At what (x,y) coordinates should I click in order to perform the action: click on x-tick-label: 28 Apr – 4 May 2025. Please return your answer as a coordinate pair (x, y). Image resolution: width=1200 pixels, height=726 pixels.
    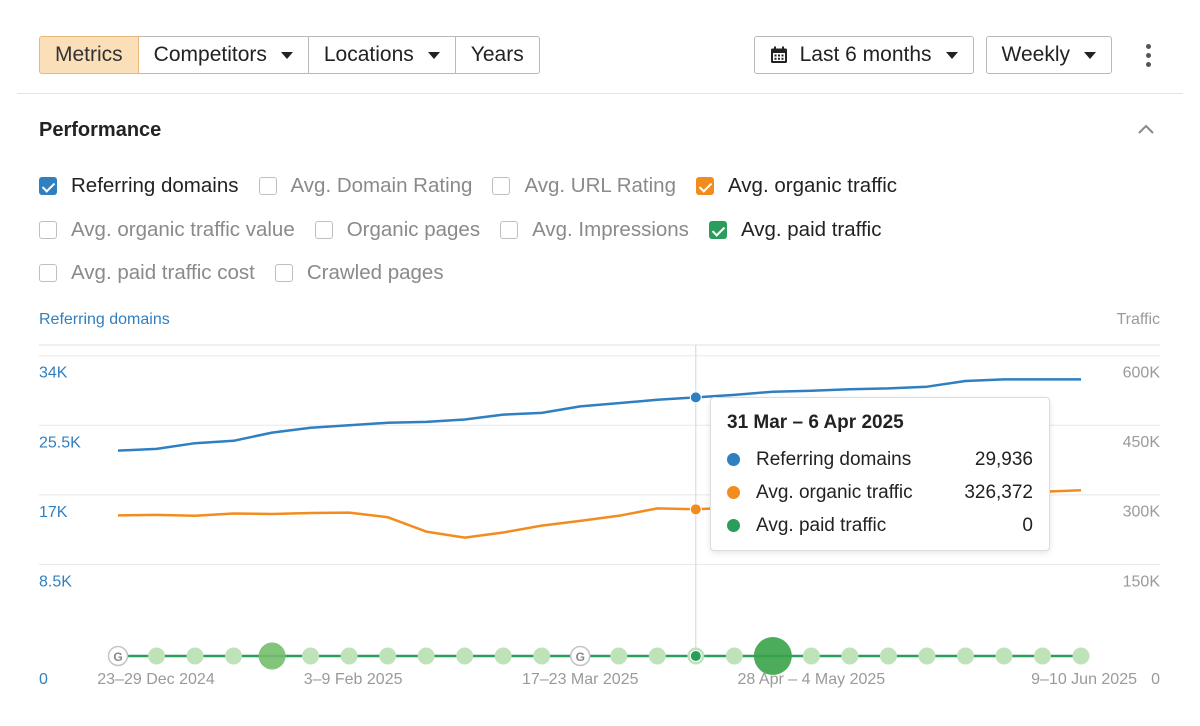
    Looking at the image, I should click on (812, 679).